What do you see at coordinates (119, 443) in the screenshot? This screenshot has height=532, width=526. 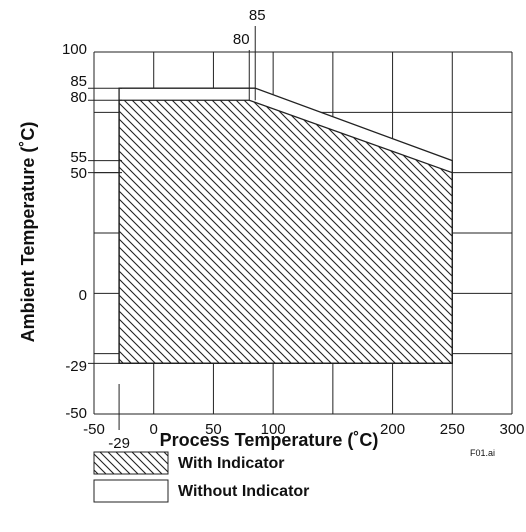 I see `x-tick-label-extra-neg29: -29` at bounding box center [119, 443].